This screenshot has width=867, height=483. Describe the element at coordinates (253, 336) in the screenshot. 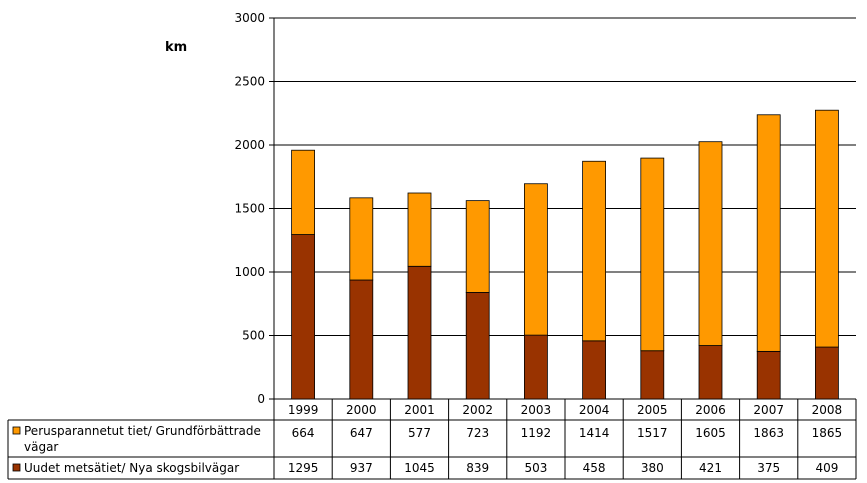

I see `y-tick-label: 500` at that location.